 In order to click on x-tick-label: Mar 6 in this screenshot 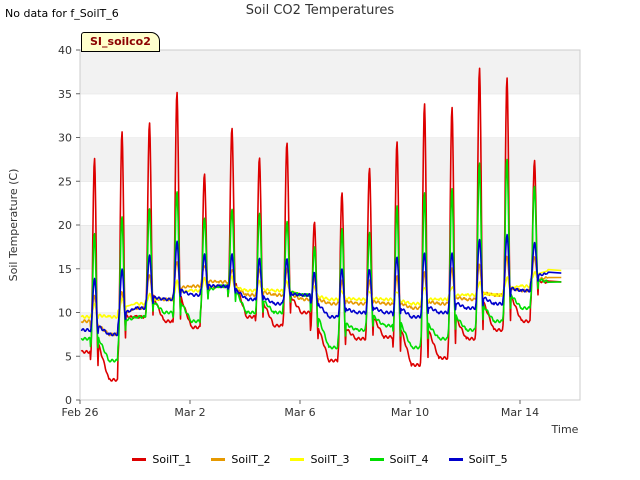, I will do `click(299, 412)`.